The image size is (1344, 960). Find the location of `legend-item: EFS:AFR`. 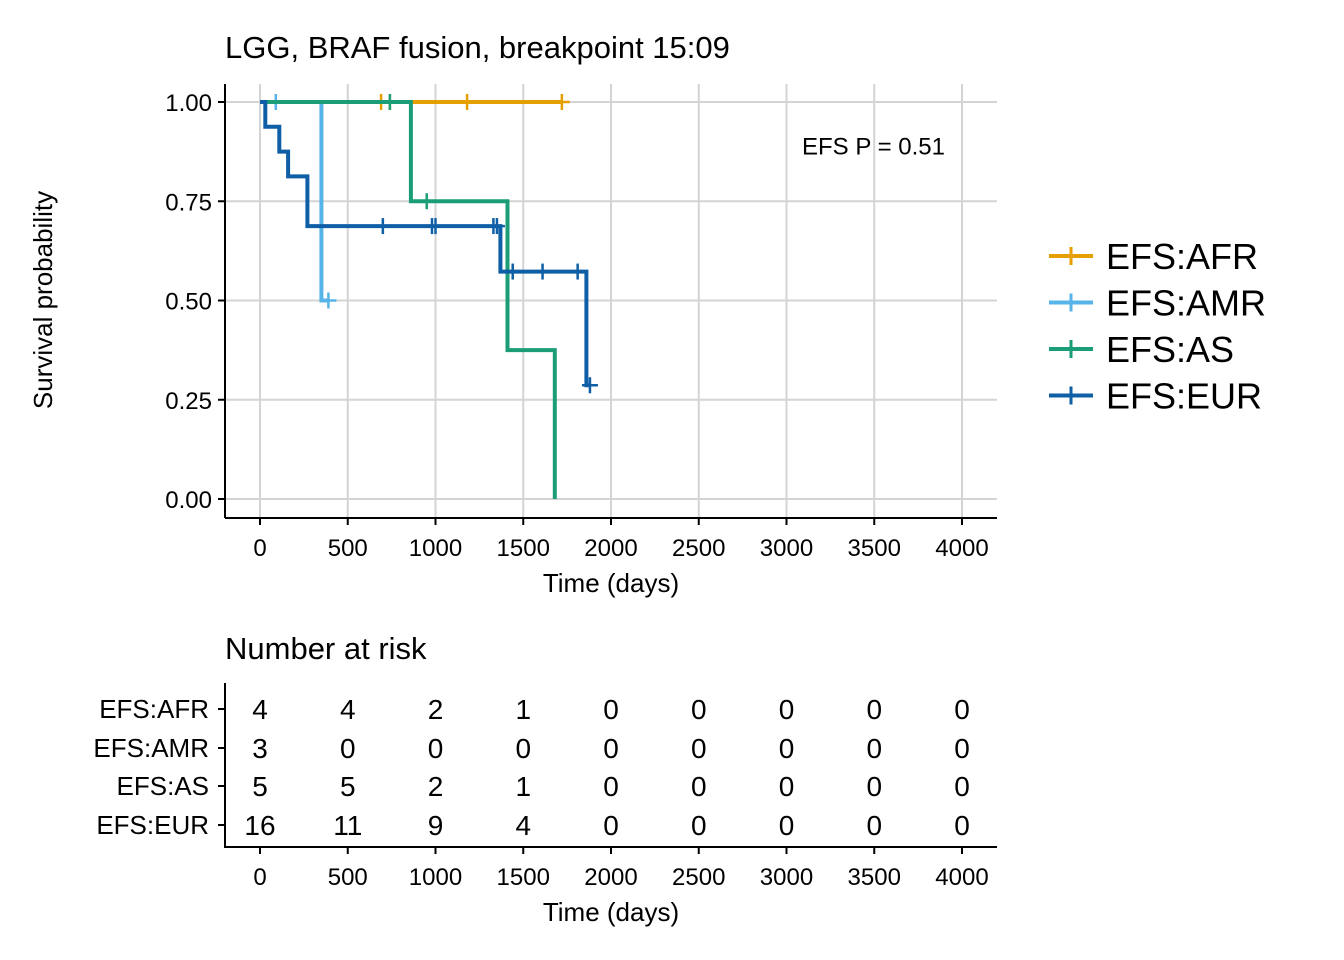

legend-item: EFS:AFR is located at coordinates (1153, 256).